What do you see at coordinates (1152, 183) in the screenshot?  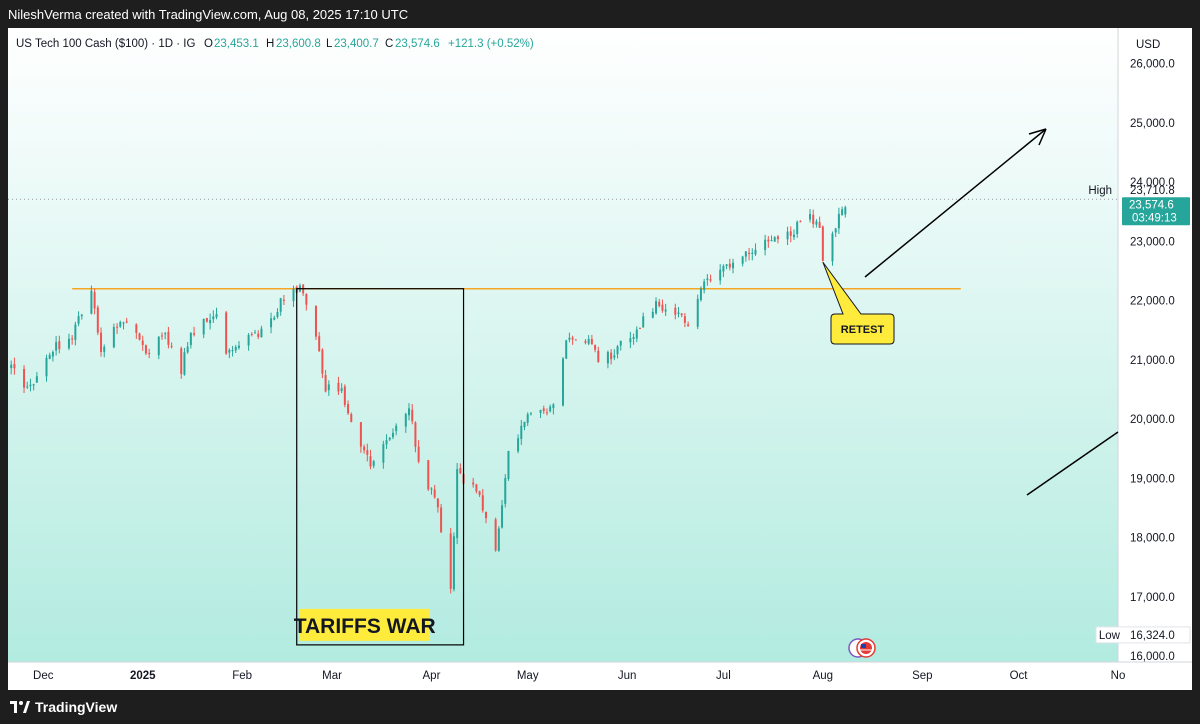 I see `price-tick-2: 24,000.0` at bounding box center [1152, 183].